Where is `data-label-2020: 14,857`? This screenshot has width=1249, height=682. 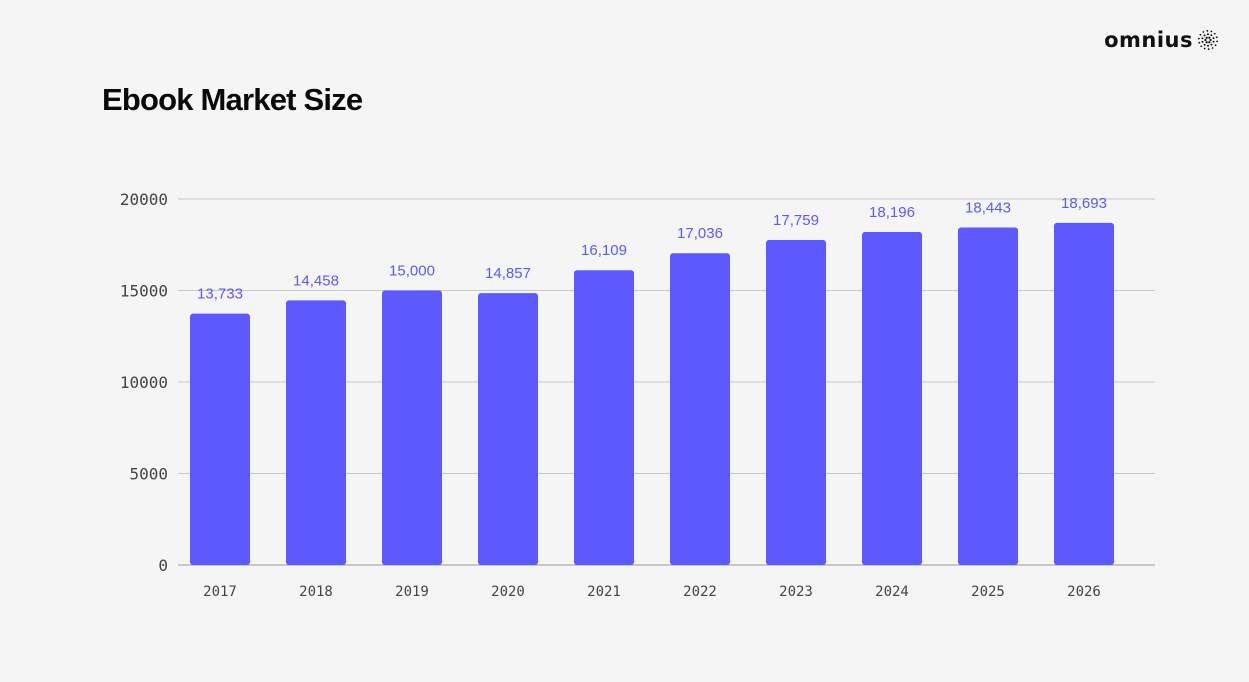
data-label-2020: 14,857 is located at coordinates (508, 273).